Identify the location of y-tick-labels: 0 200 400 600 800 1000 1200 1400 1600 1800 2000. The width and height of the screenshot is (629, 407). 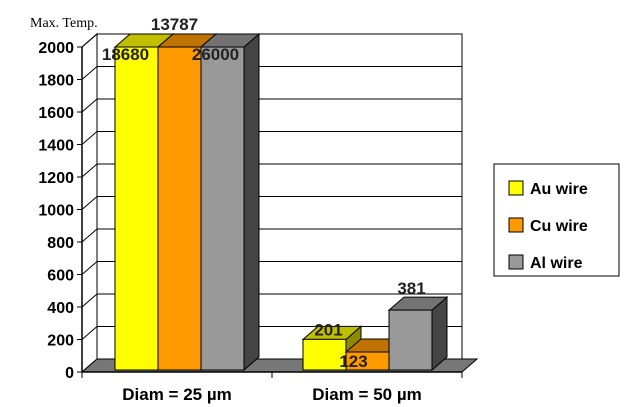
(56, 211).